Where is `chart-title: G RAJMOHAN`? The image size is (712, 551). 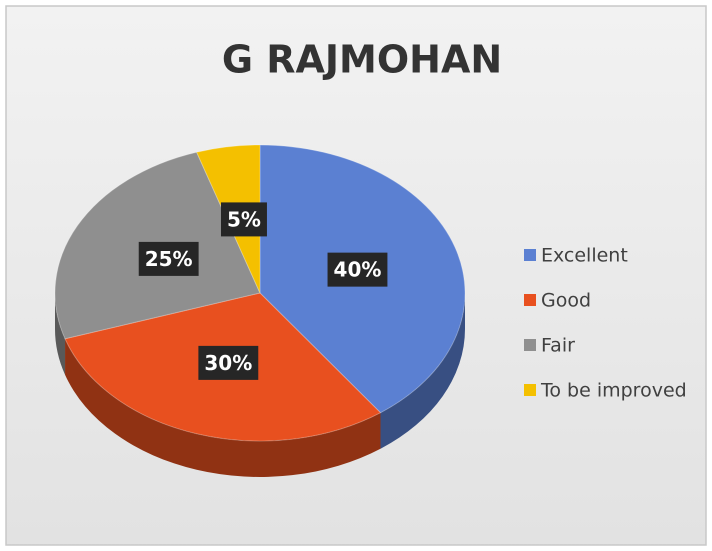 chart-title: G RAJMOHAN is located at coordinates (362, 60).